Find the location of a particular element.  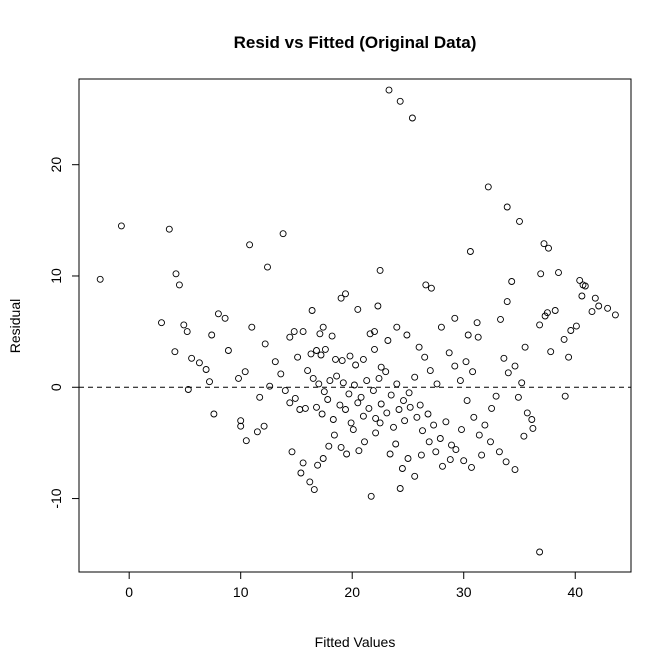

y-tick-label: 10 is located at coordinates (56, 276).